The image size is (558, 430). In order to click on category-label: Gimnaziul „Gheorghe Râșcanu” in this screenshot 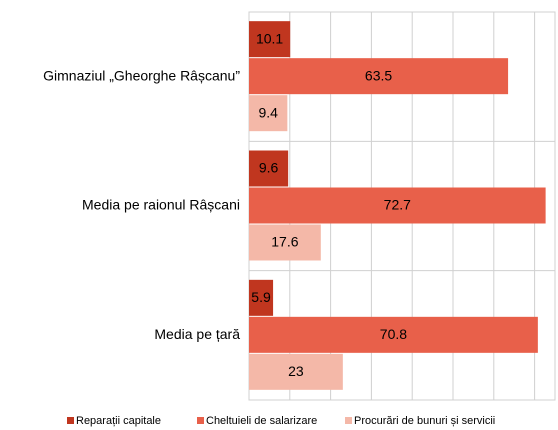, I will do `click(141, 75)`.